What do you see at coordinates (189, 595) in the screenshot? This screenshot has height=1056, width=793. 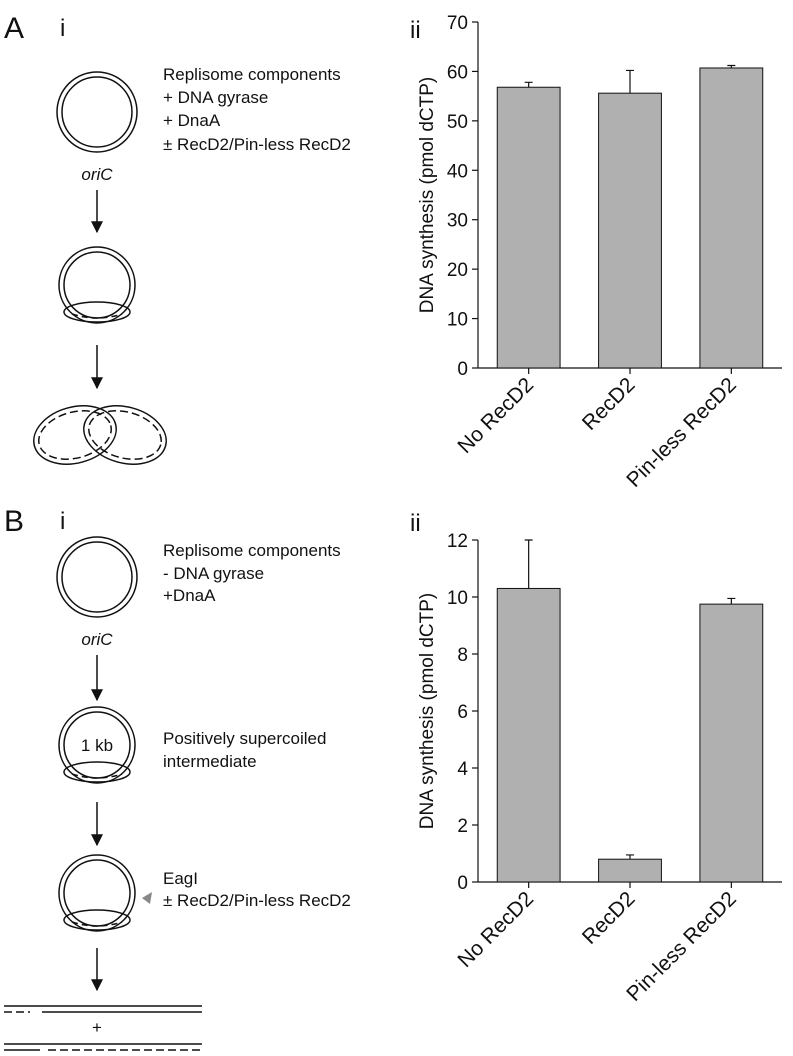 I see `condition: +DnaA` at bounding box center [189, 595].